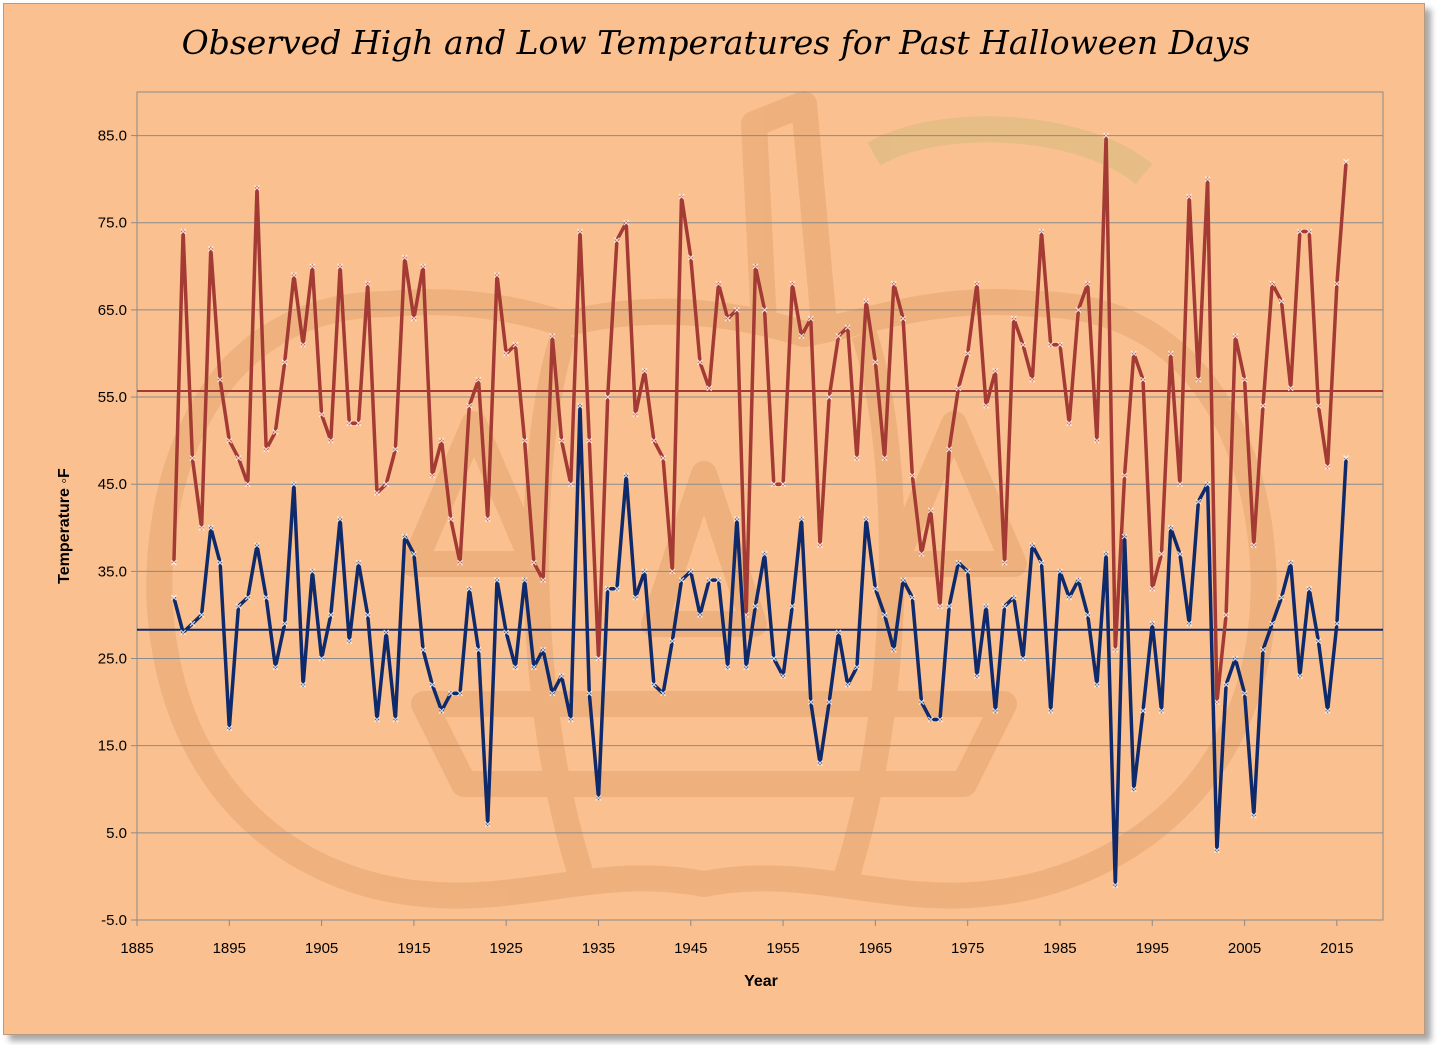  I want to click on x-tick-label: 1885, so click(136, 948).